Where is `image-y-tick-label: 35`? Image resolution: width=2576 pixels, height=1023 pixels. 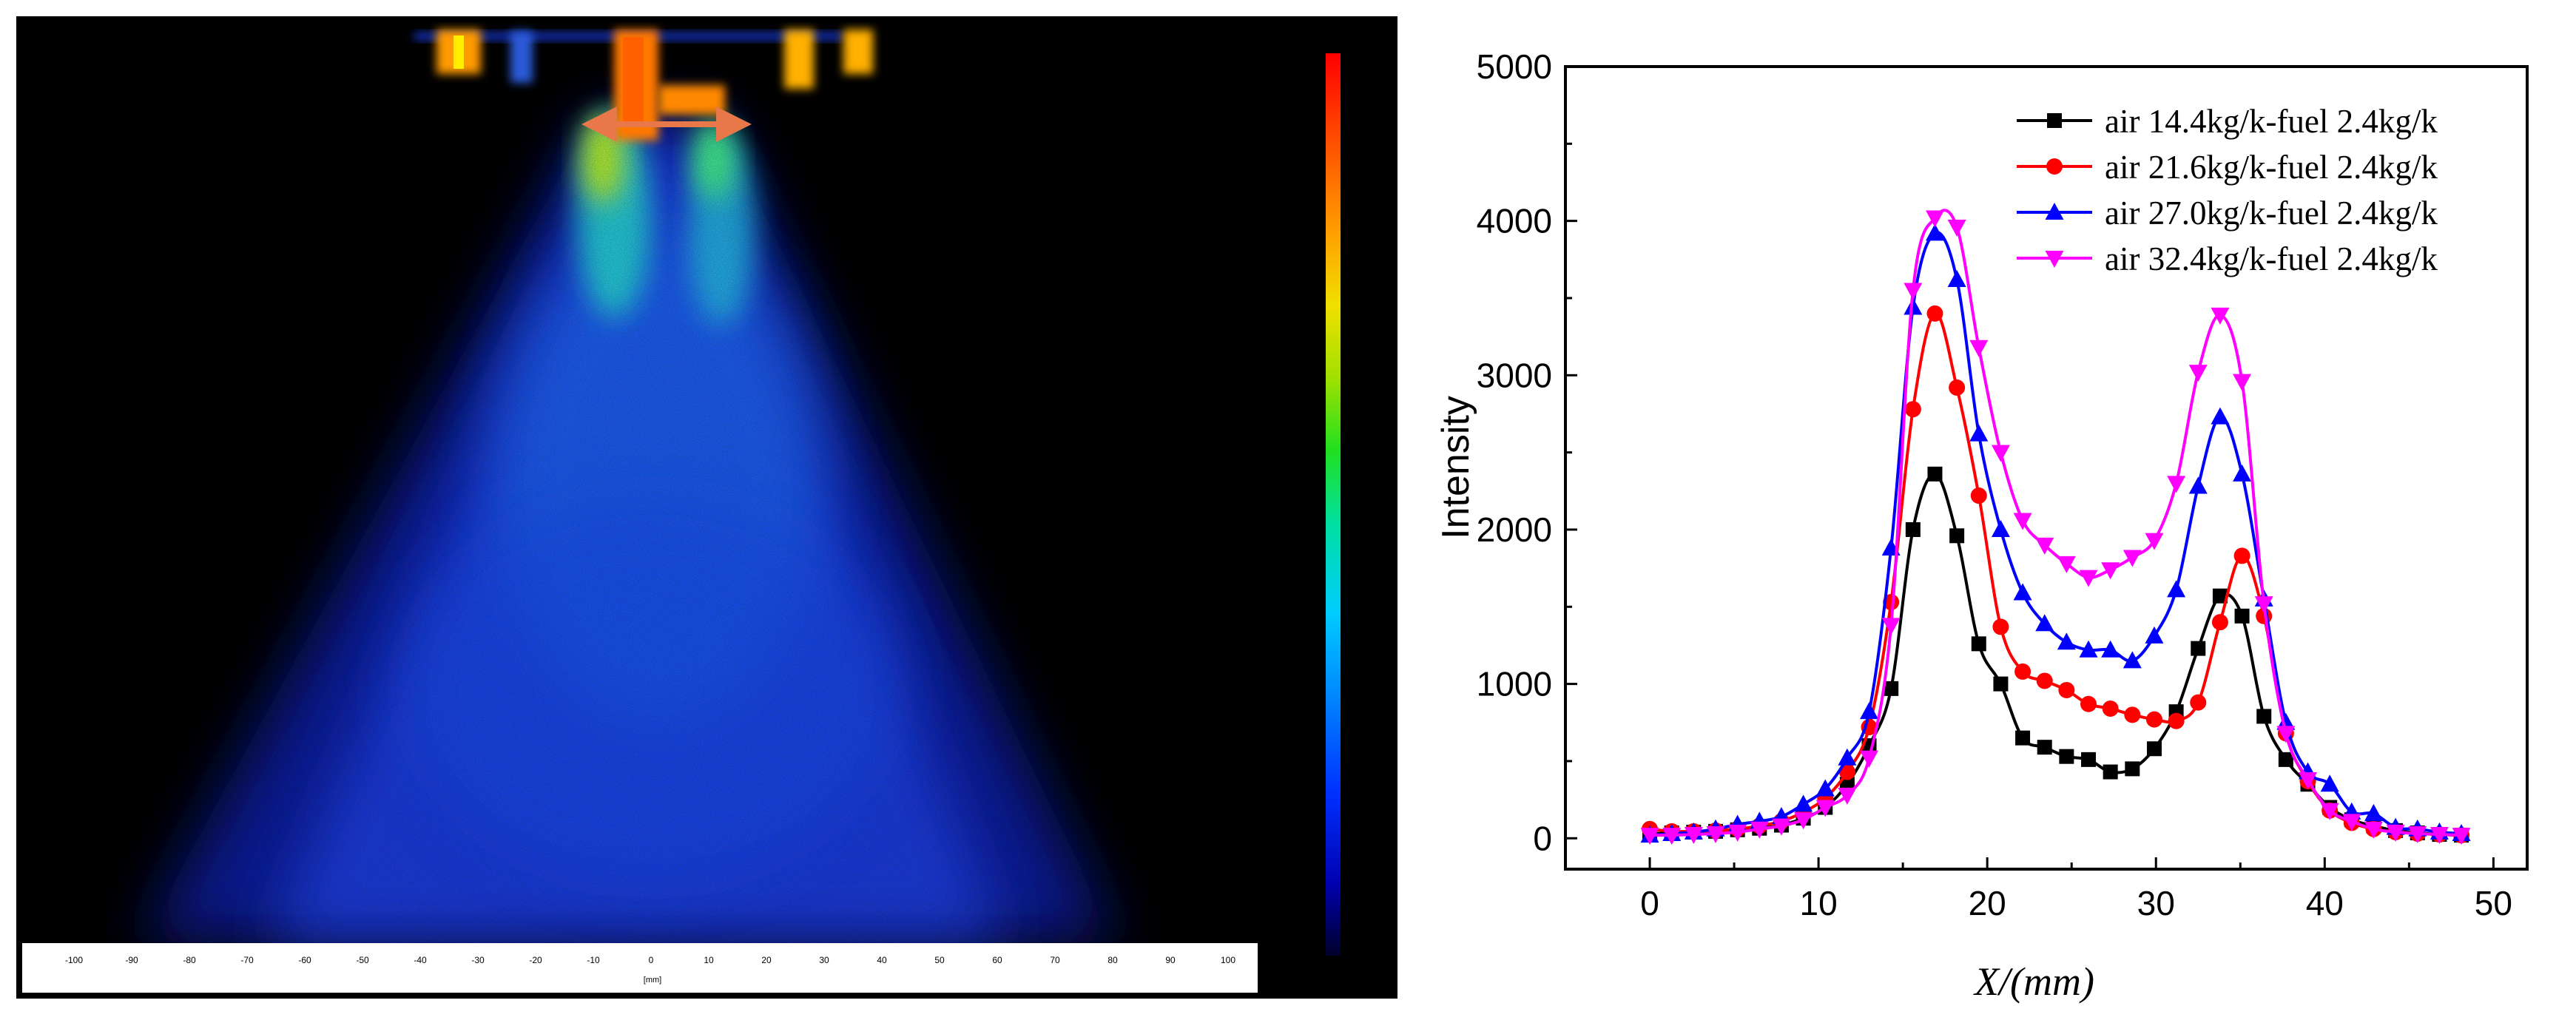
image-y-tick-label: 35 is located at coordinates (1266, 502).